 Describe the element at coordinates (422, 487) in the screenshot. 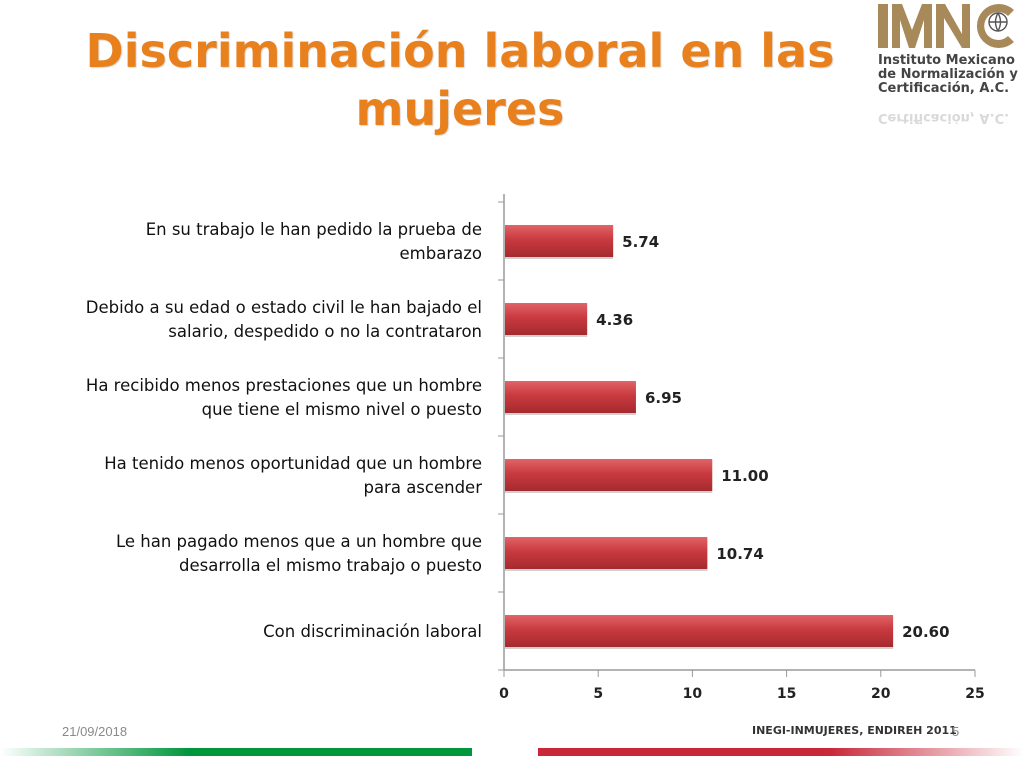

I see `category-label: para ascender` at that location.